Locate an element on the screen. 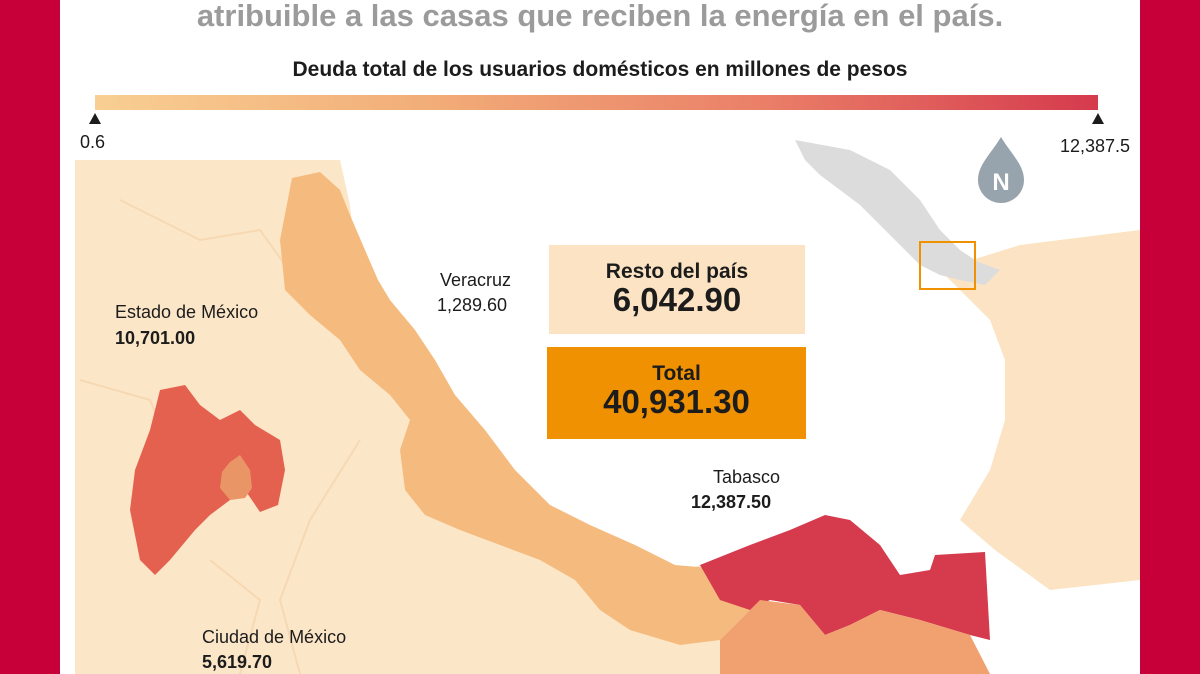  yucatan-region is located at coordinates (1040, 410).